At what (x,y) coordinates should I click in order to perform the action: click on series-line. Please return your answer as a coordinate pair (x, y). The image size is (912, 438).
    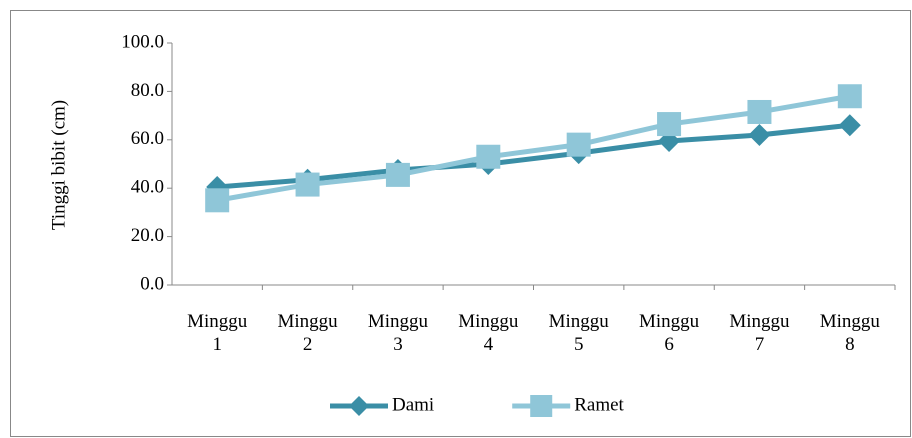
    Looking at the image, I should click on (533, 156).